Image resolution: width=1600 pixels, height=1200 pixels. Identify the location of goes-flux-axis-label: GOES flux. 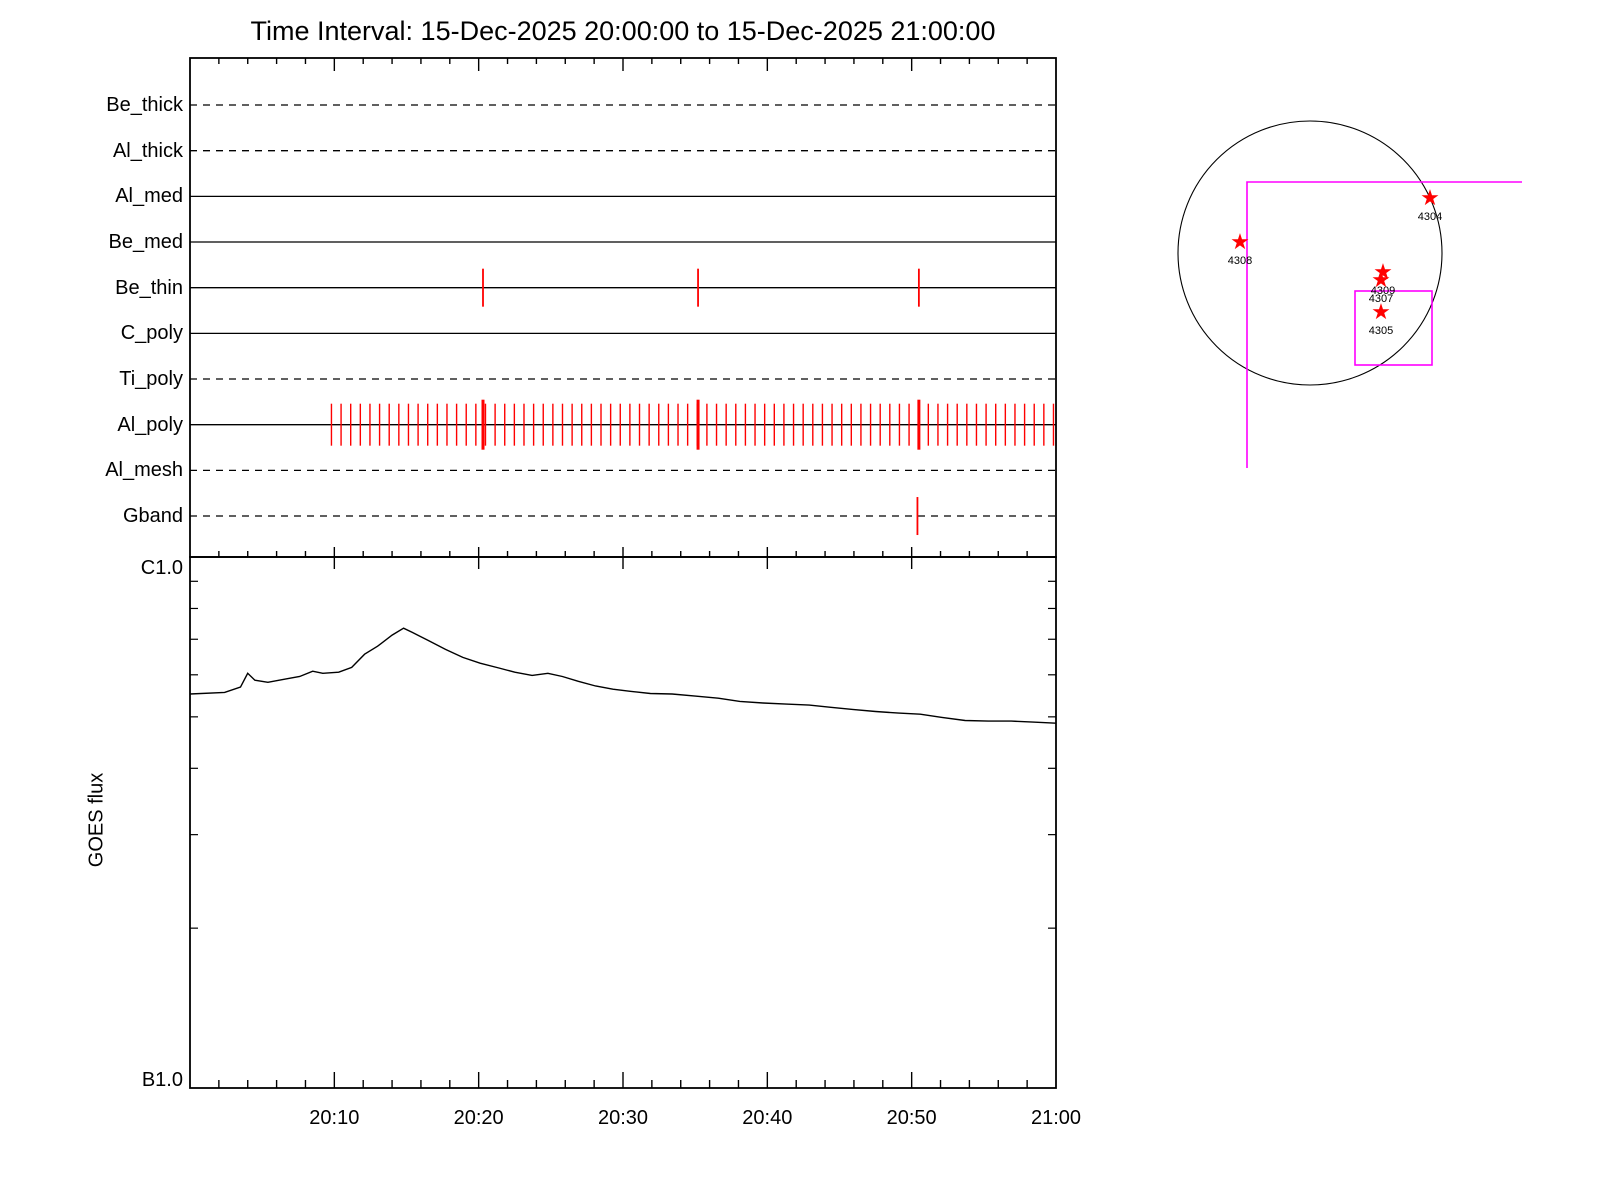
(96, 820).